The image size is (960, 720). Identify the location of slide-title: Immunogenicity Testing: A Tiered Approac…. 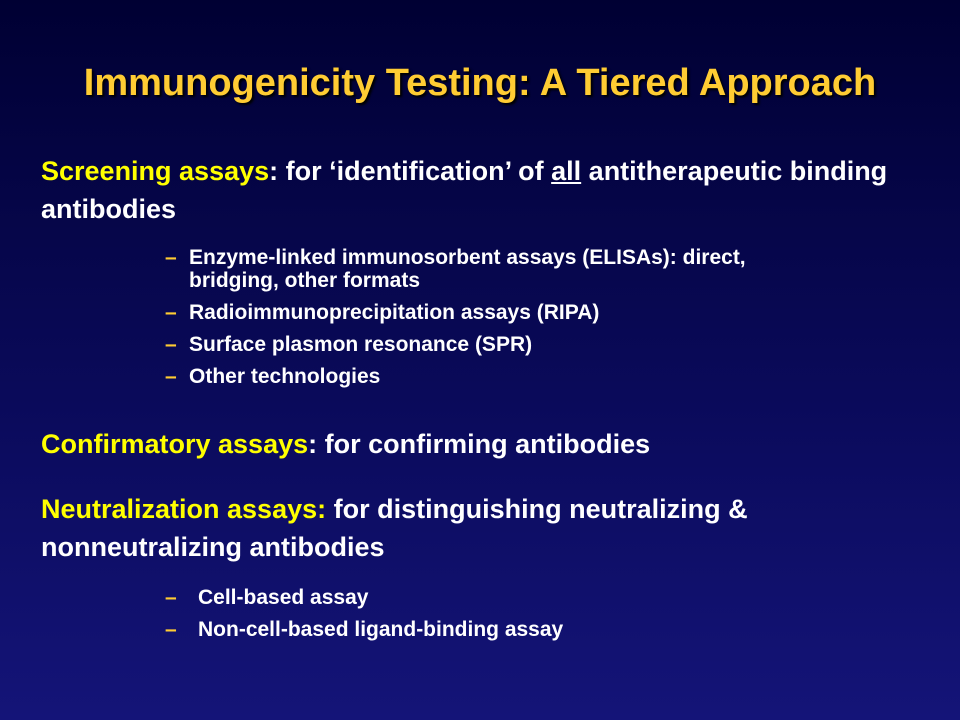
(480, 83).